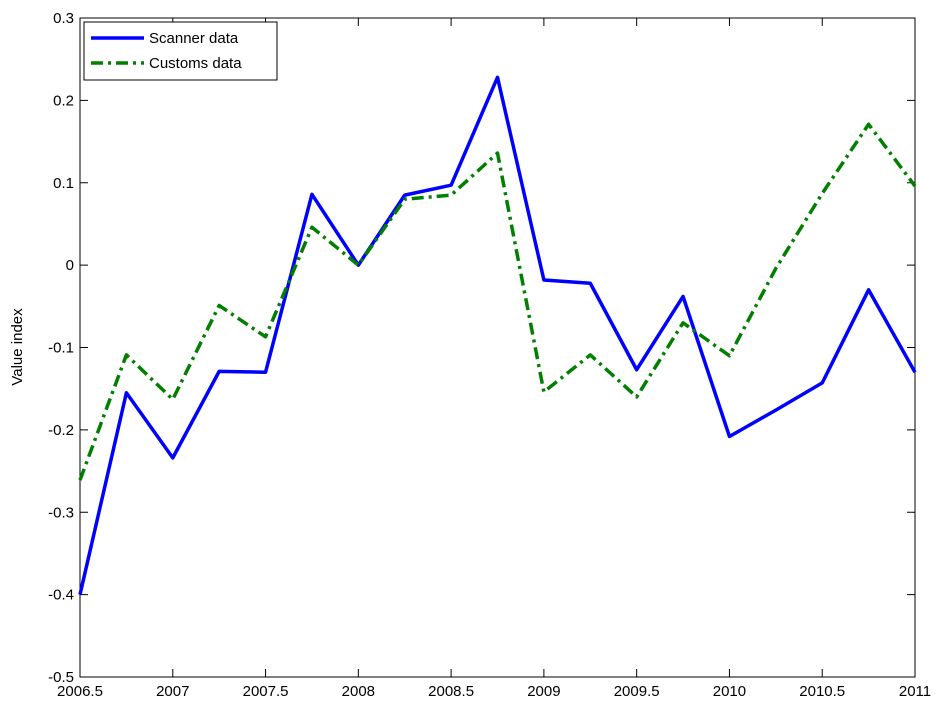  Describe the element at coordinates (61, 348) in the screenshot. I see `y-tick-label: -0.1` at that location.